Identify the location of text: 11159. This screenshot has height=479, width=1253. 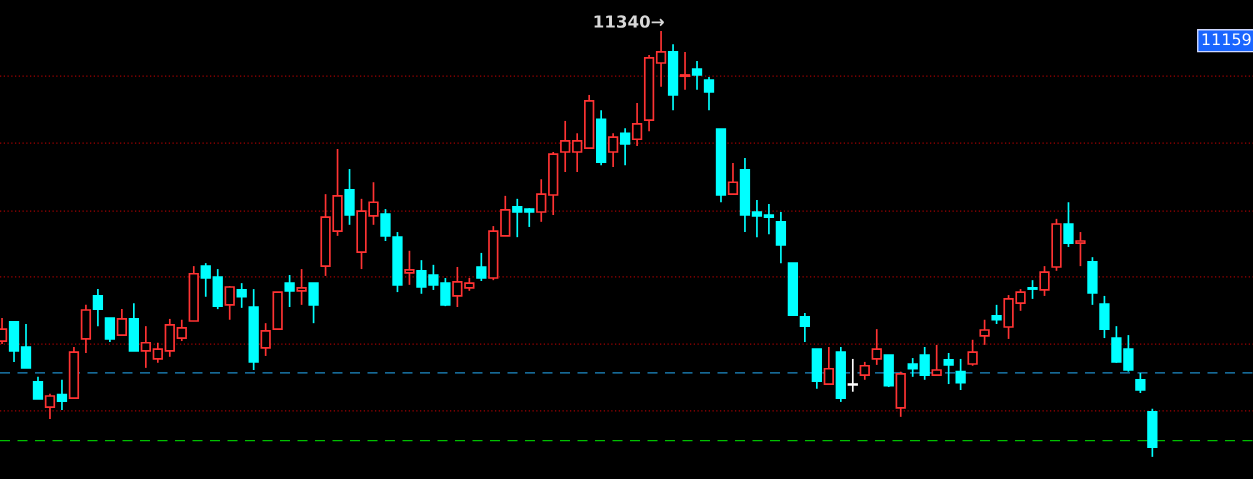
(1226, 39).